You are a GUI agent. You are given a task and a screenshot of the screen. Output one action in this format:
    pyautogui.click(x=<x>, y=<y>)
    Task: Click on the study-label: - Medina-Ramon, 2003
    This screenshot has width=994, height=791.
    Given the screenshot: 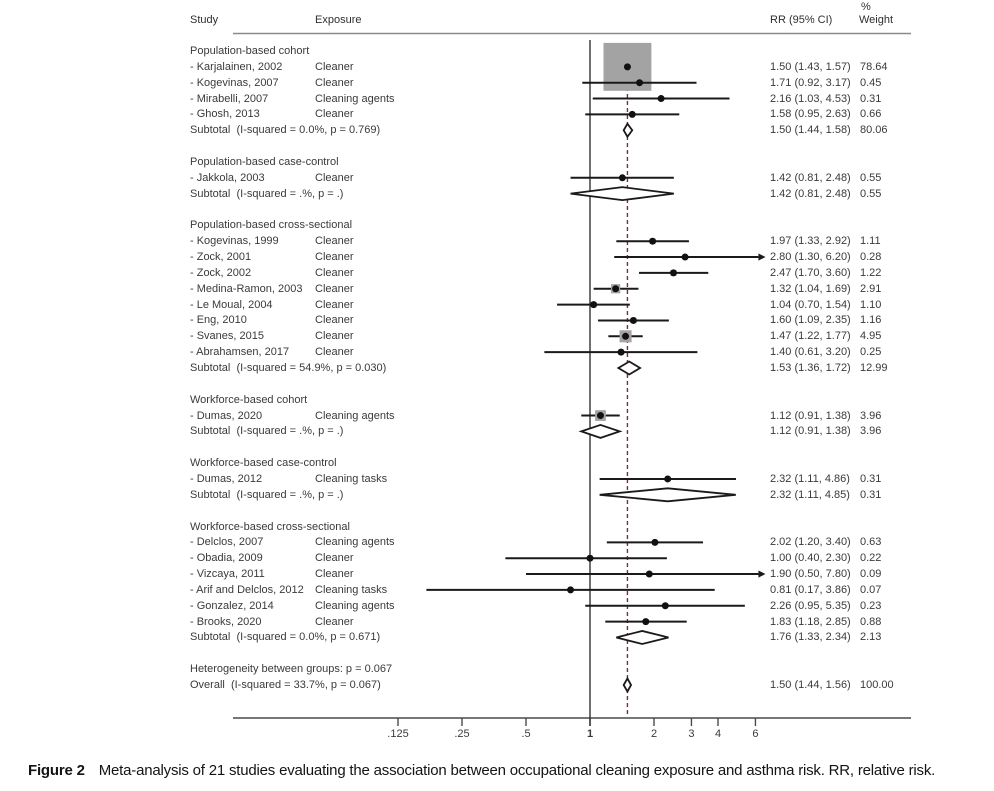 What is the action you would take?
    pyautogui.click(x=246, y=288)
    